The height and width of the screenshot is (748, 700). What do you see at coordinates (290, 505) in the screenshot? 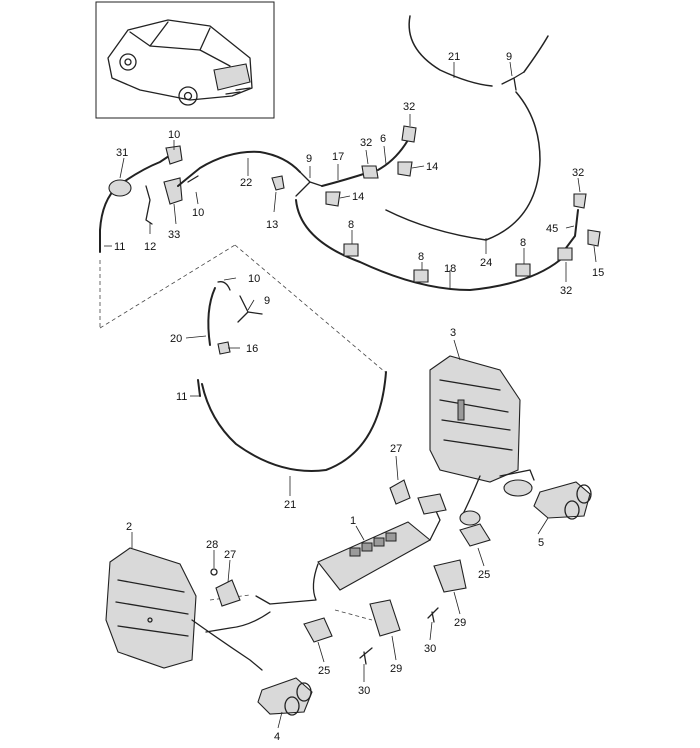
I see `callout-21-middle: 21` at bounding box center [290, 505].